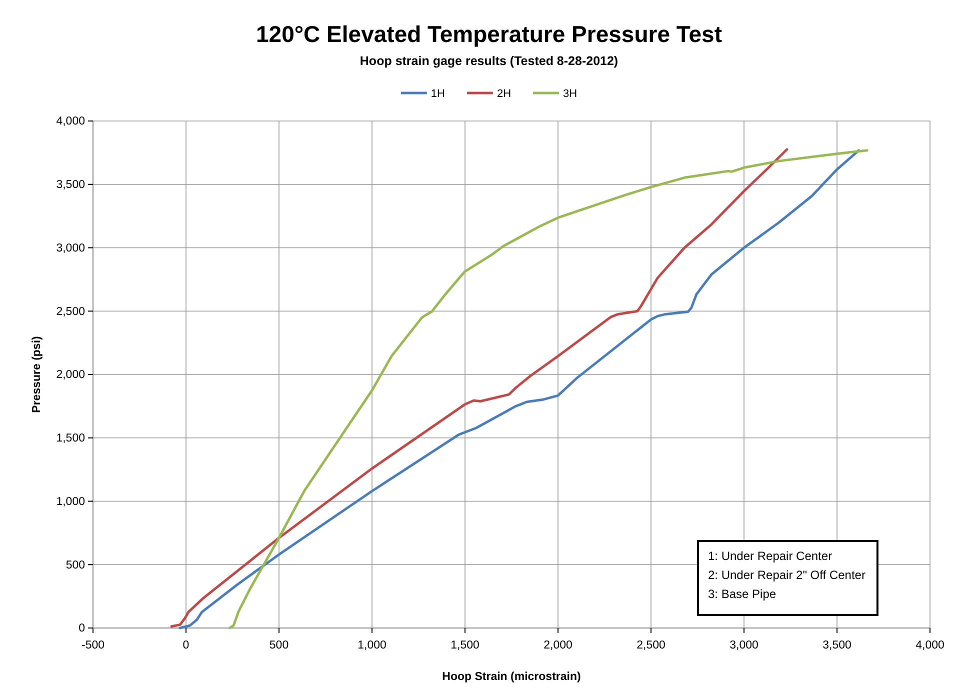 The width and height of the screenshot is (959, 698). Describe the element at coordinates (70, 122) in the screenshot. I see `y-tick-label: 4,000` at that location.